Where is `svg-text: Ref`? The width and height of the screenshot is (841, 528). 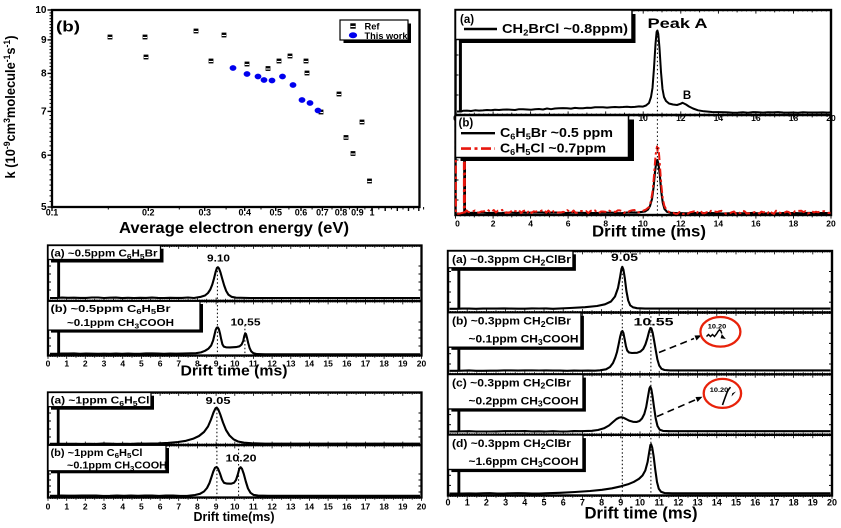 svg-text: Ref is located at coordinates (373, 27).